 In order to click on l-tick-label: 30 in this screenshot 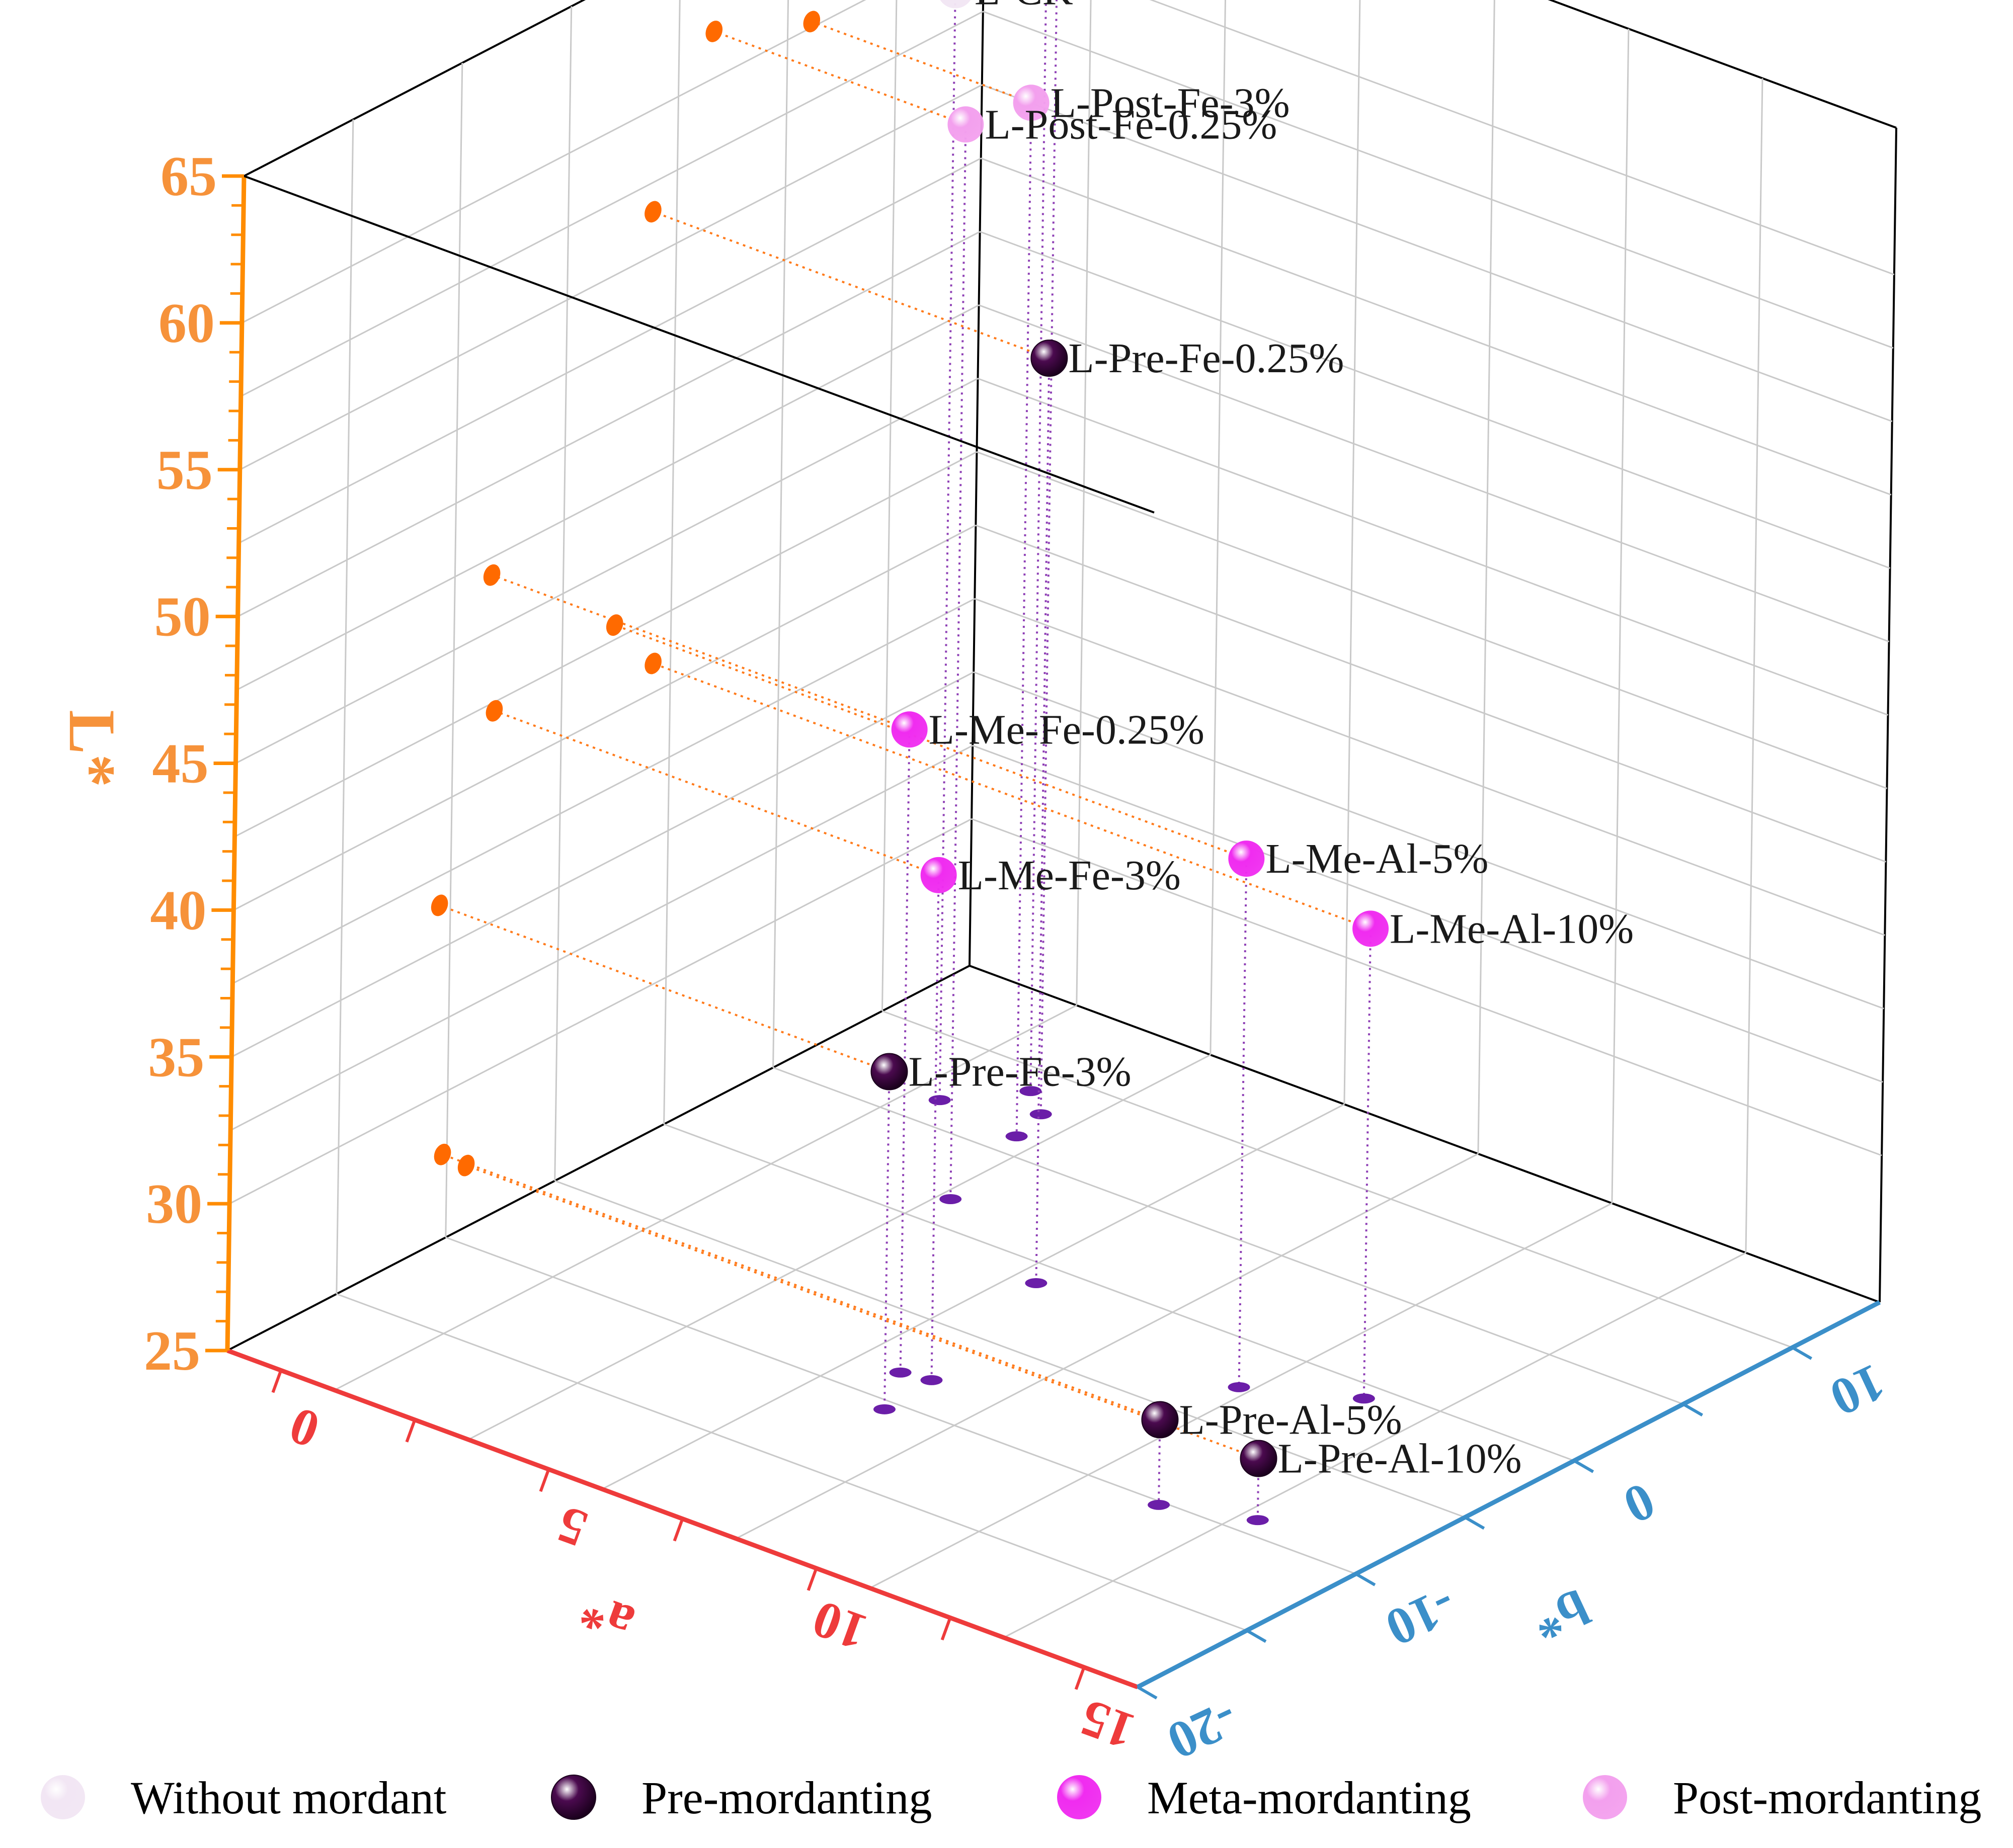, I will do `click(174, 1204)`.